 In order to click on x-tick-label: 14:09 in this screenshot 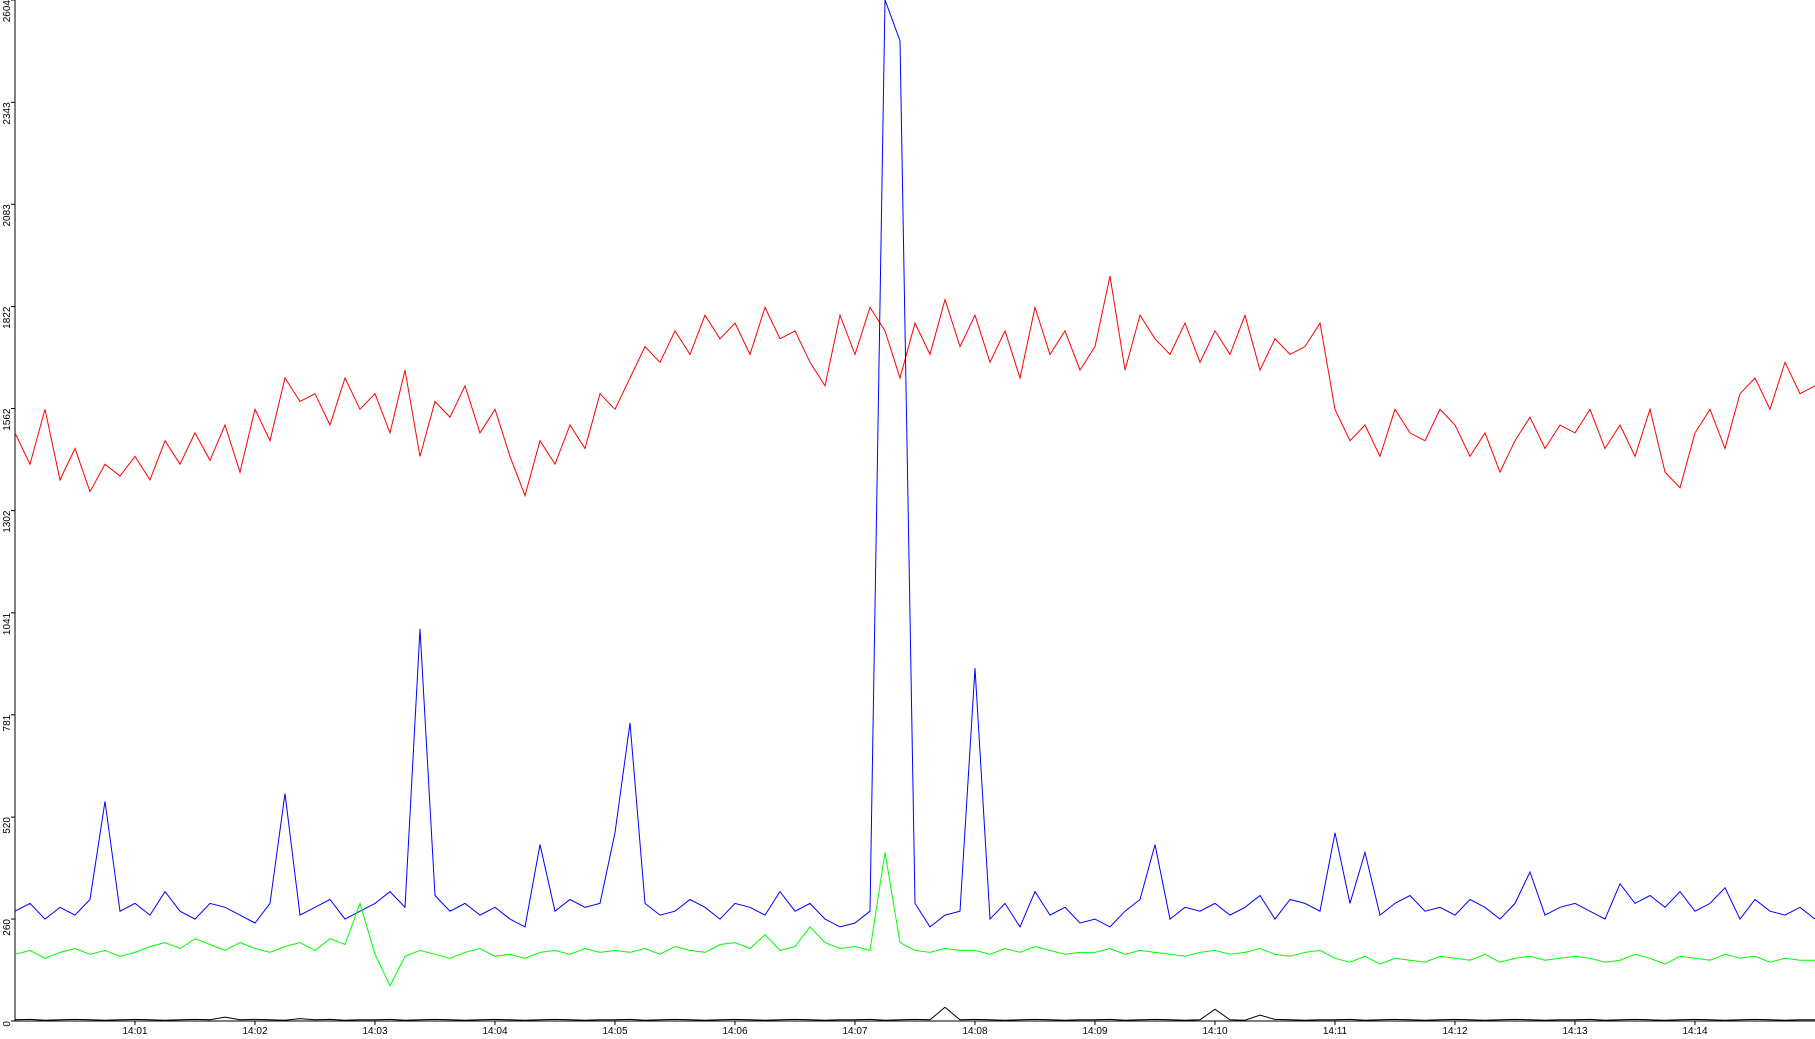, I will do `click(1094, 1031)`.